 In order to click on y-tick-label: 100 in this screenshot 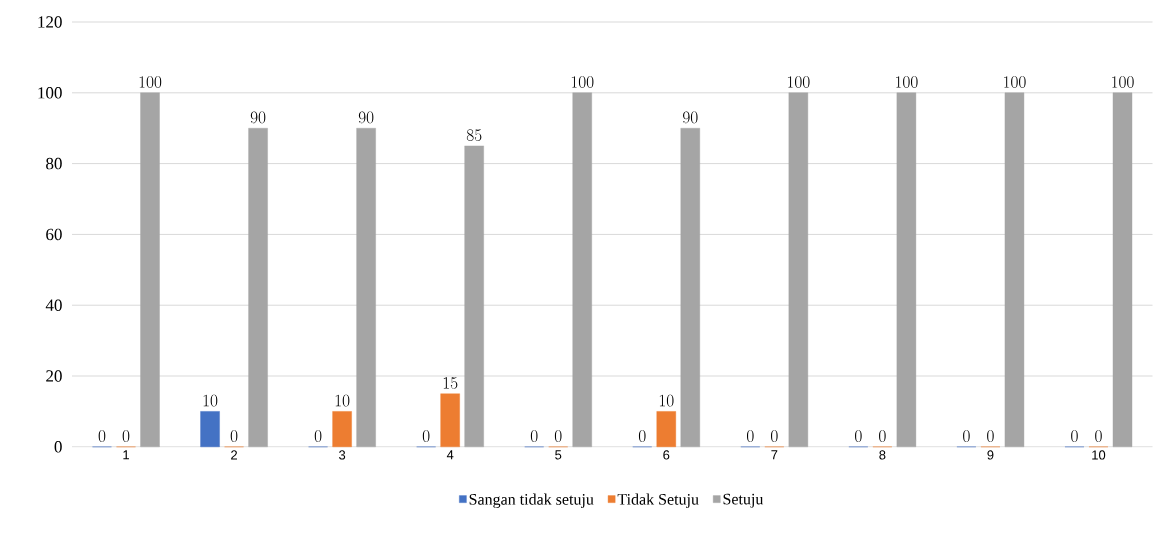, I will do `click(50, 93)`.